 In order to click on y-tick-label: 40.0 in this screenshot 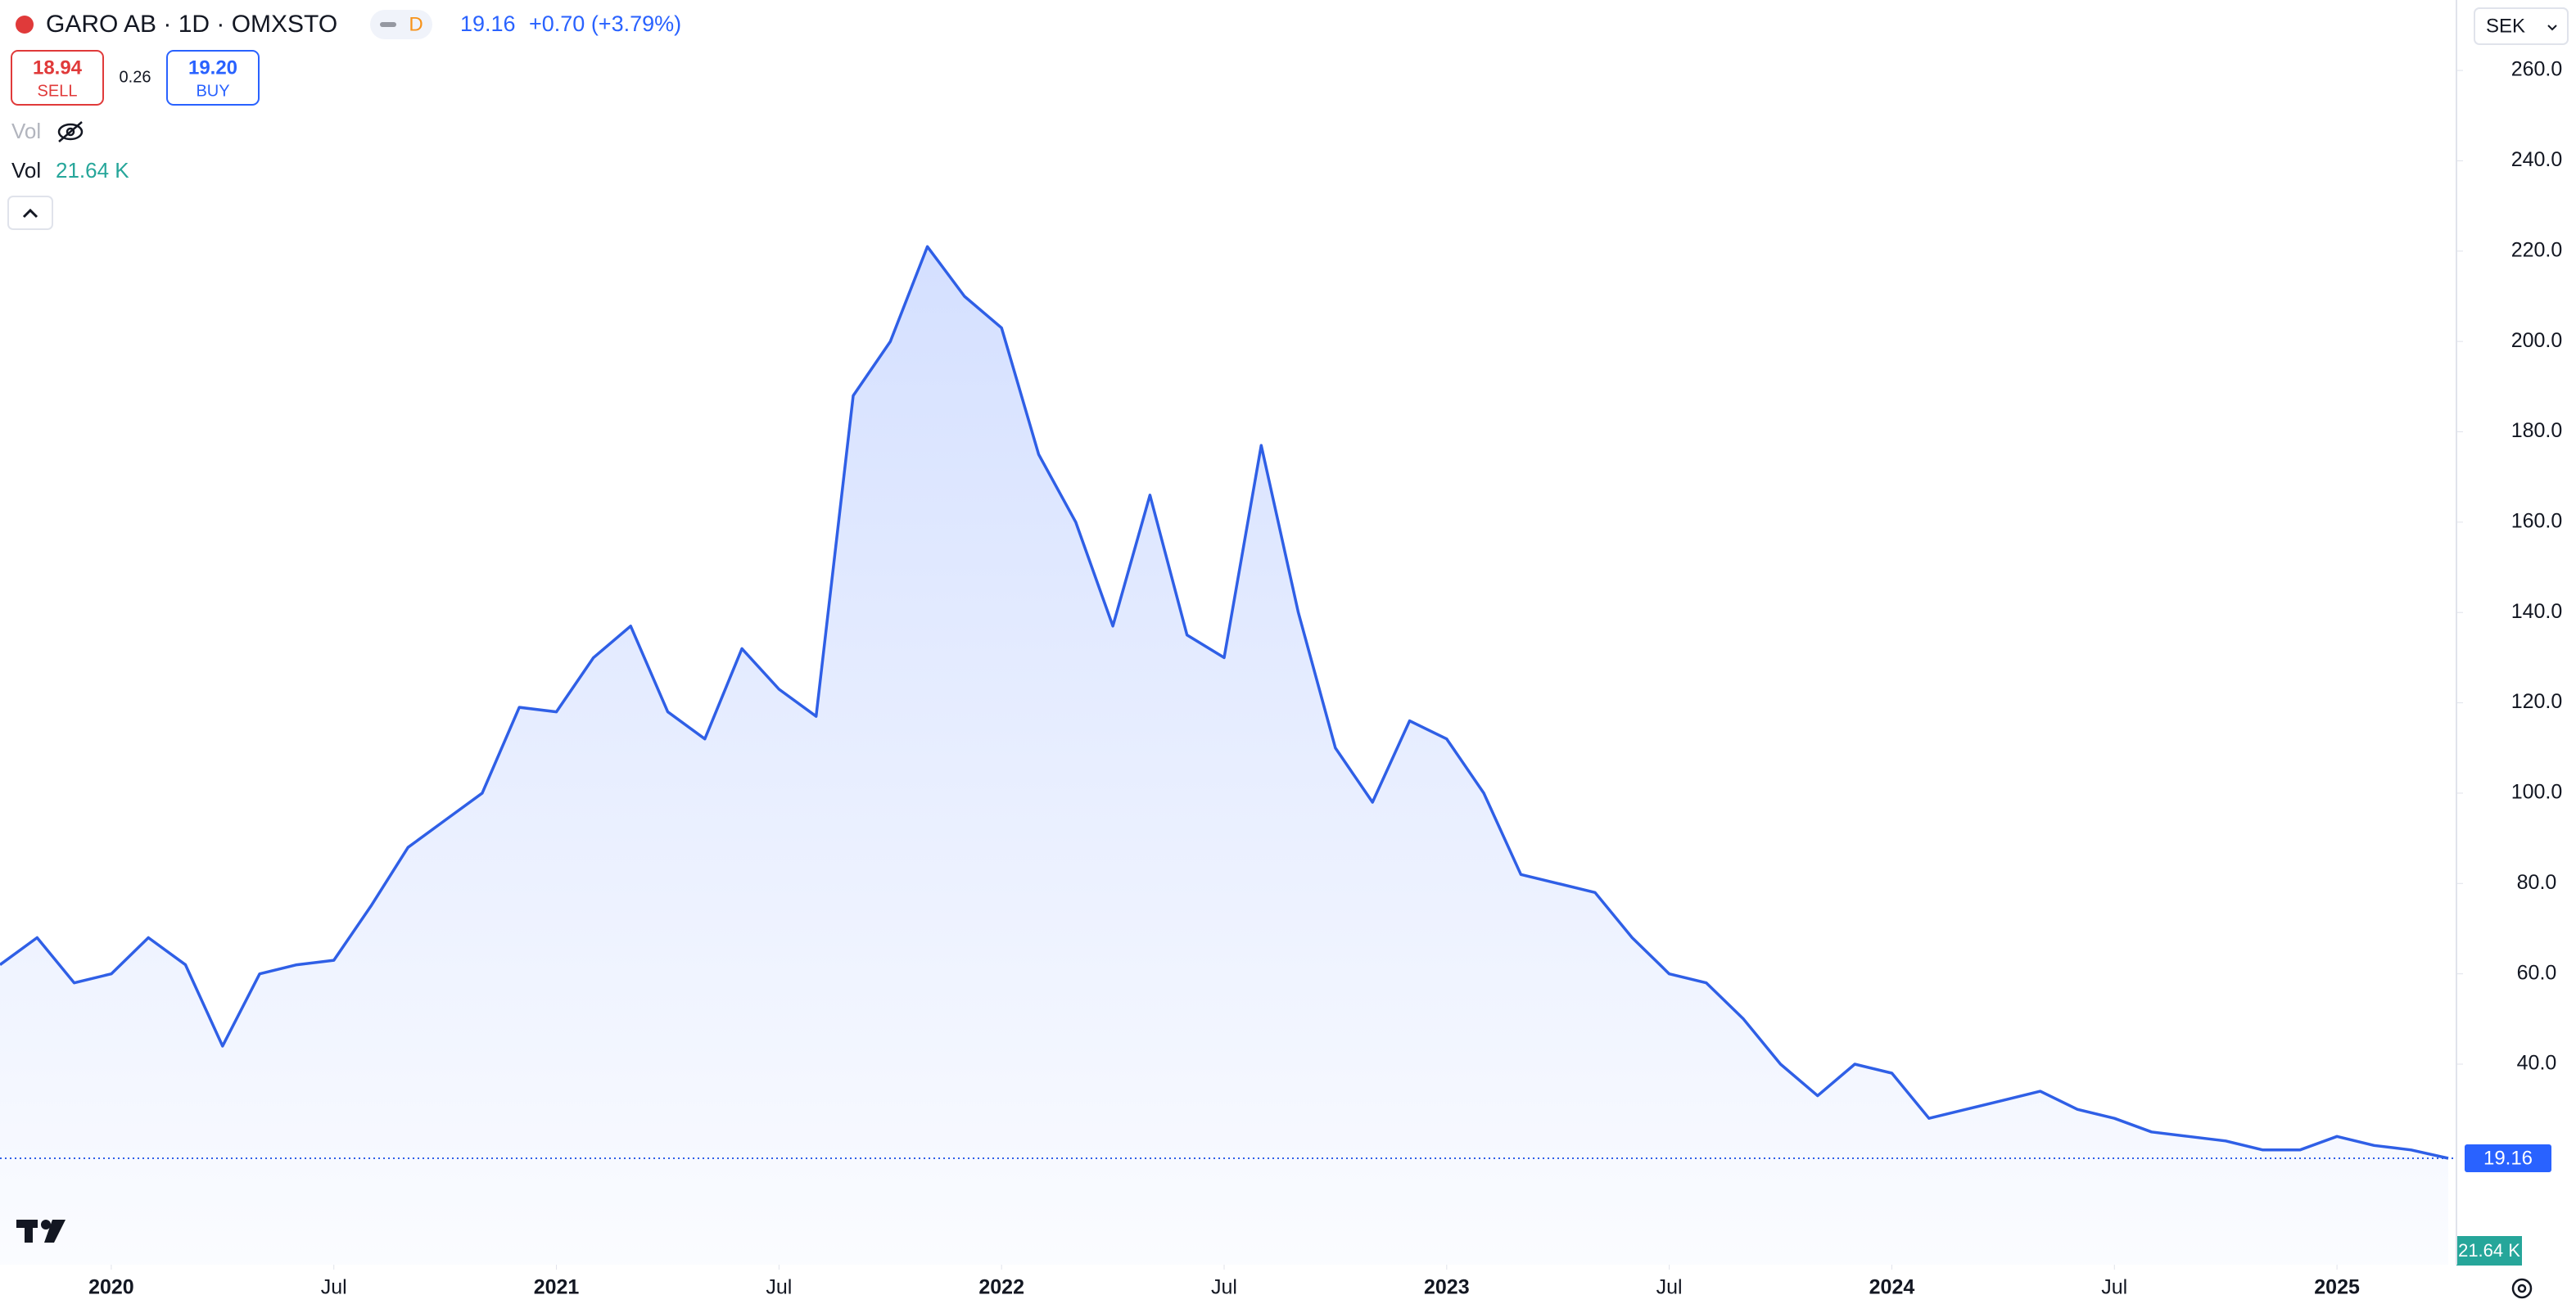, I will do `click(2537, 1063)`.